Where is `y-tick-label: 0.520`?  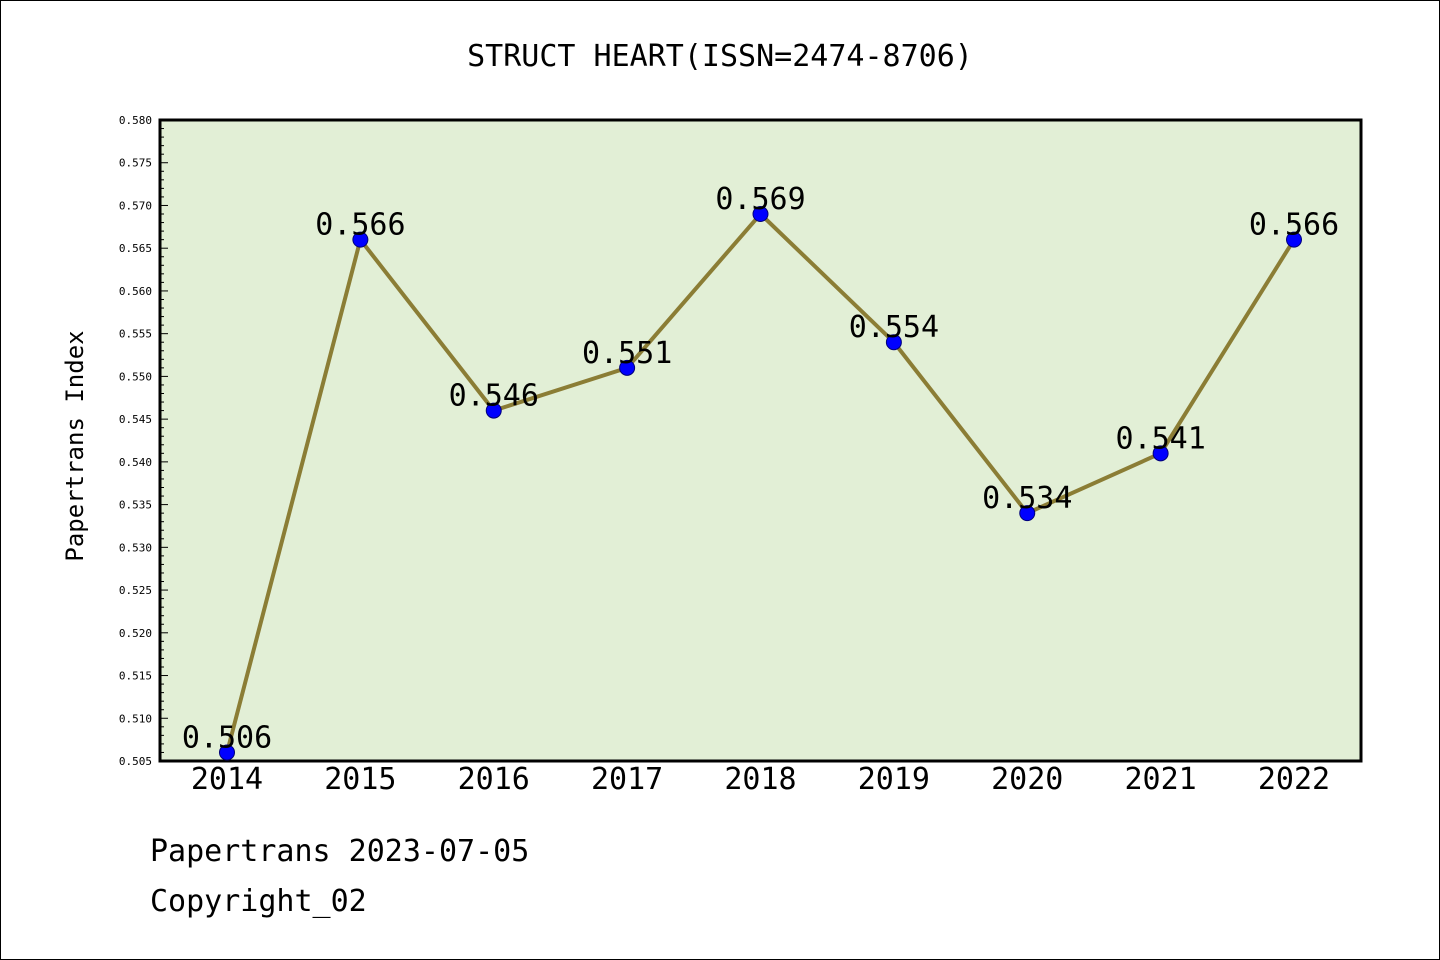
y-tick-label: 0.520 is located at coordinates (135, 633).